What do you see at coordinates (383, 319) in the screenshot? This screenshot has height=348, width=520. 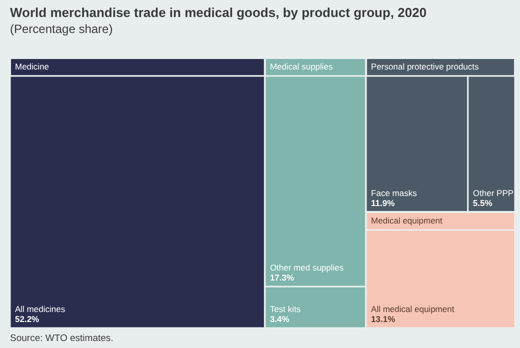 I see `data-label: 13.1%` at bounding box center [383, 319].